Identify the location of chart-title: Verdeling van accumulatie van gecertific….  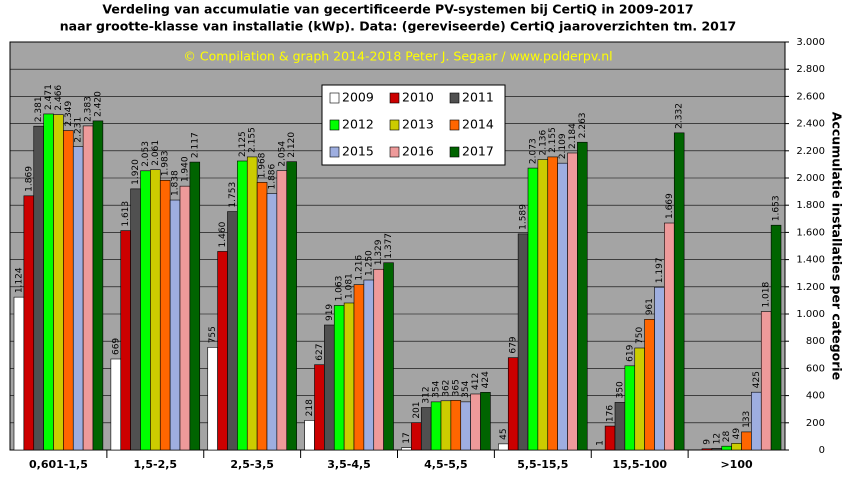
(397, 9).